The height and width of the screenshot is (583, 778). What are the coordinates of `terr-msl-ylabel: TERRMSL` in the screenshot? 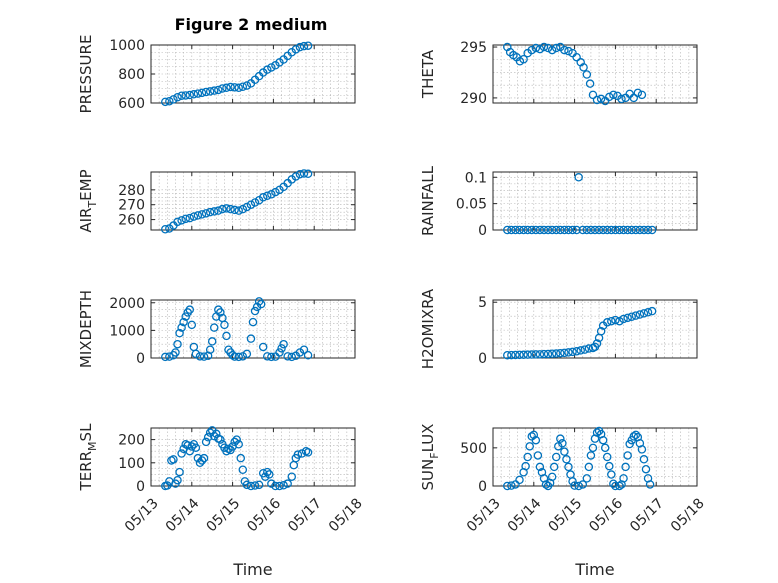 It's located at (88, 457).